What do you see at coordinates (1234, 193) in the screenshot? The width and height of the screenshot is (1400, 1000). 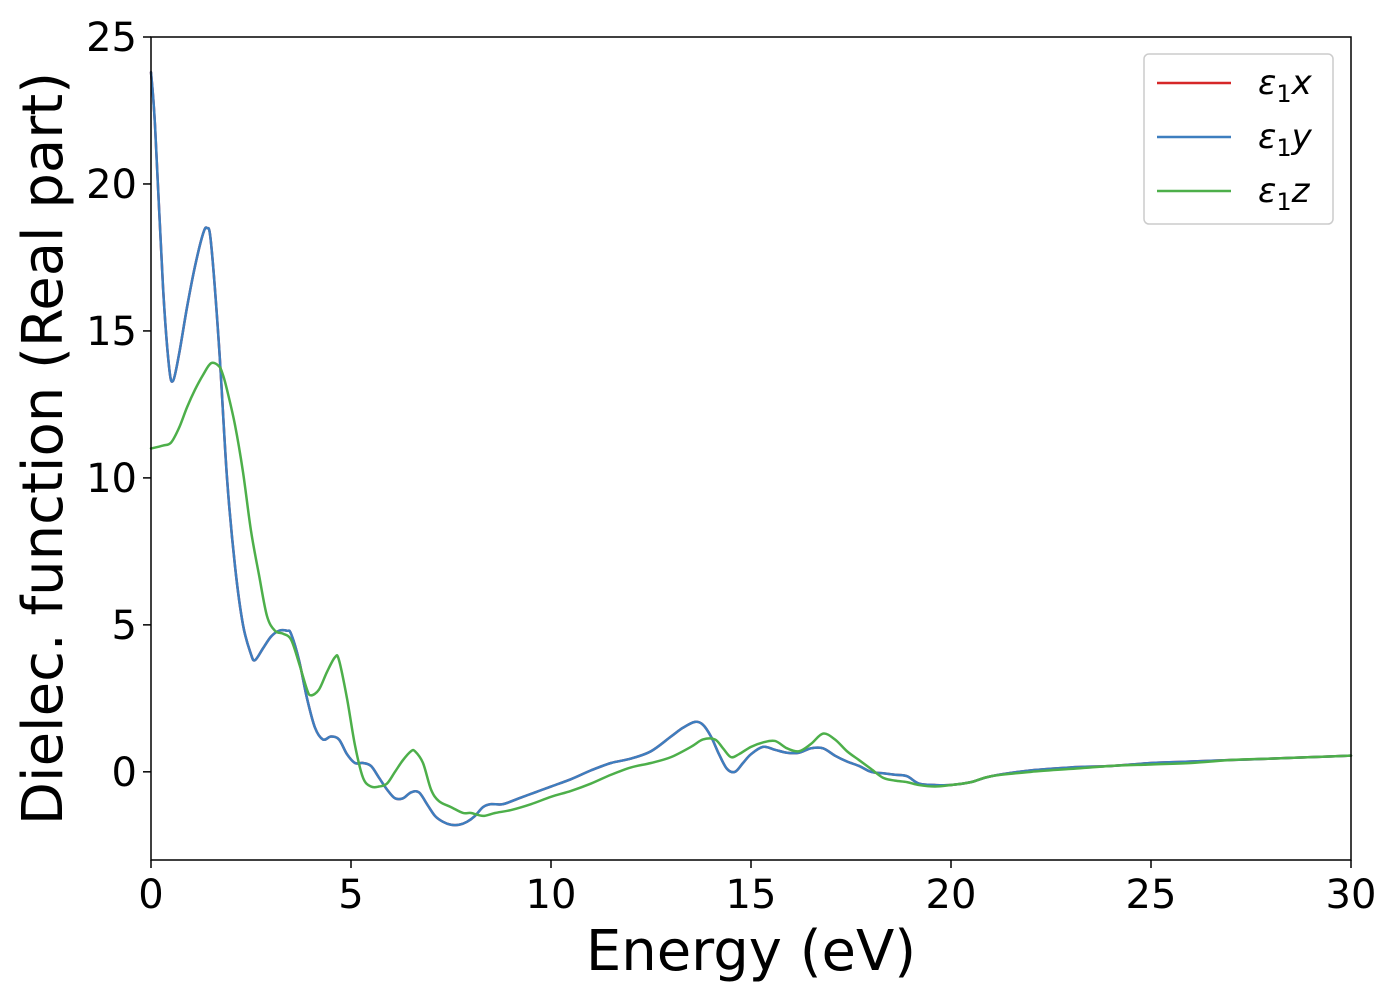 I see `legend-item-z: ε1z` at bounding box center [1234, 193].